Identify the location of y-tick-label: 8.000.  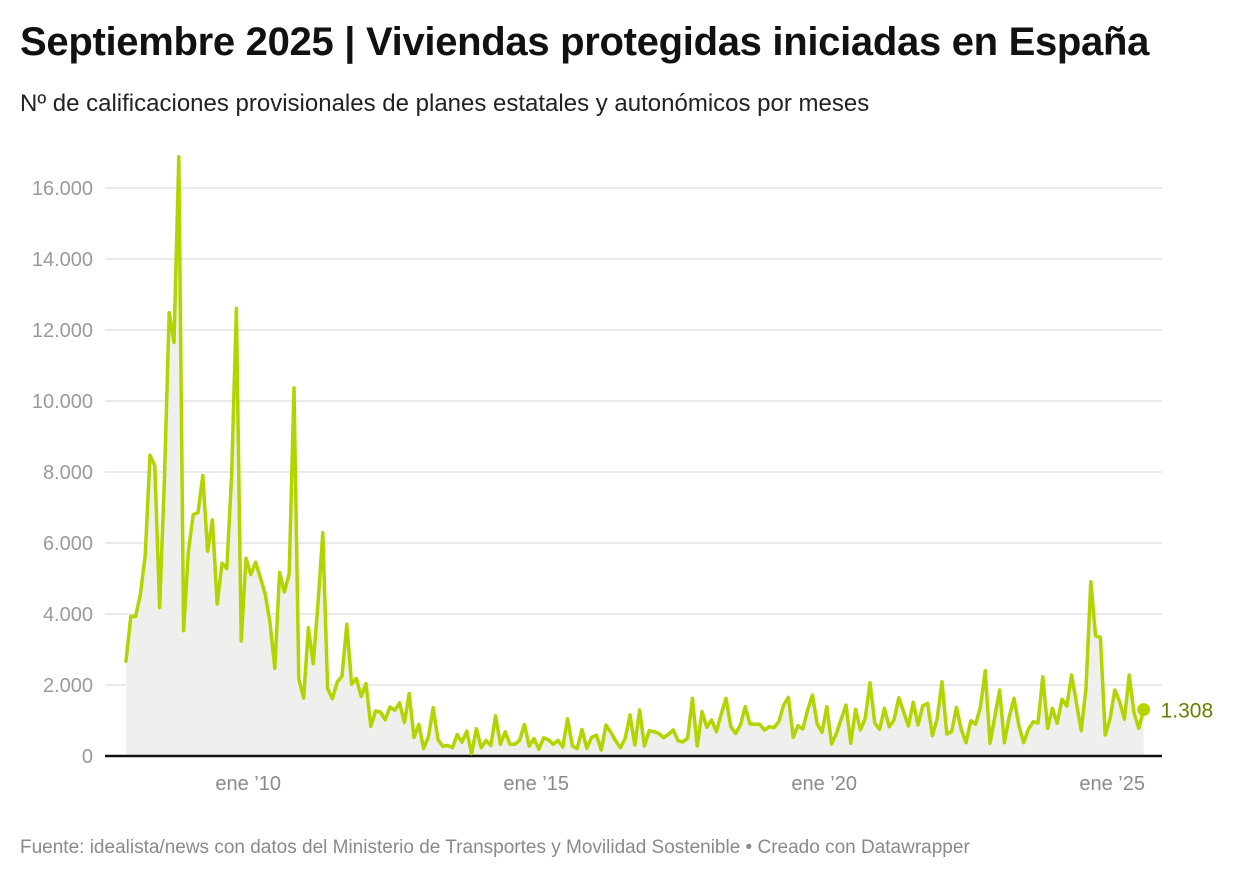
(68, 473).